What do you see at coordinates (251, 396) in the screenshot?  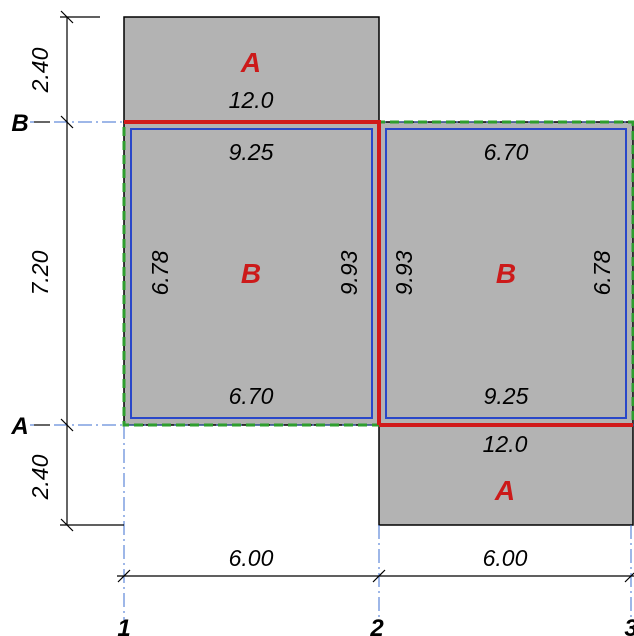 I see `panel-left-b-bottom-value: 6.70` at bounding box center [251, 396].